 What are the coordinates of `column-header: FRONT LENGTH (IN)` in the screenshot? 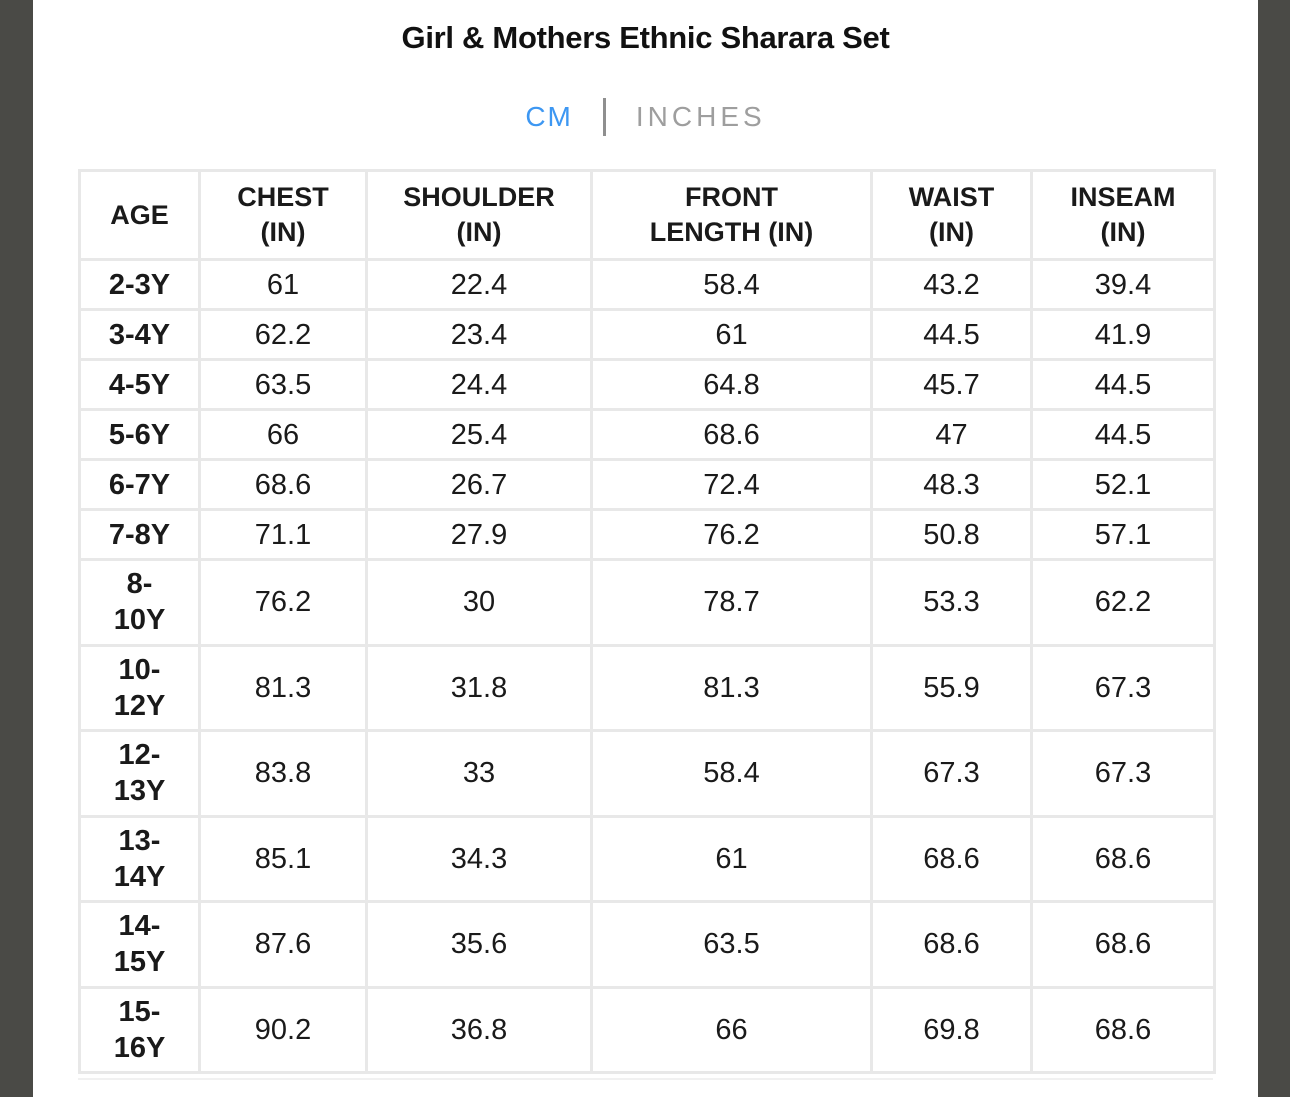 It's located at (731, 215).